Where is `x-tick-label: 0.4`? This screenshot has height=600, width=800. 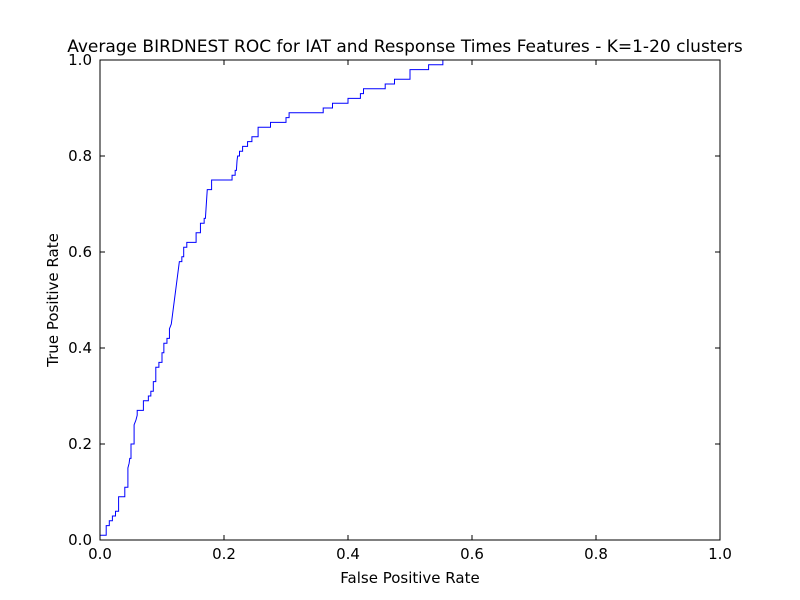 x-tick-label: 0.4 is located at coordinates (348, 554).